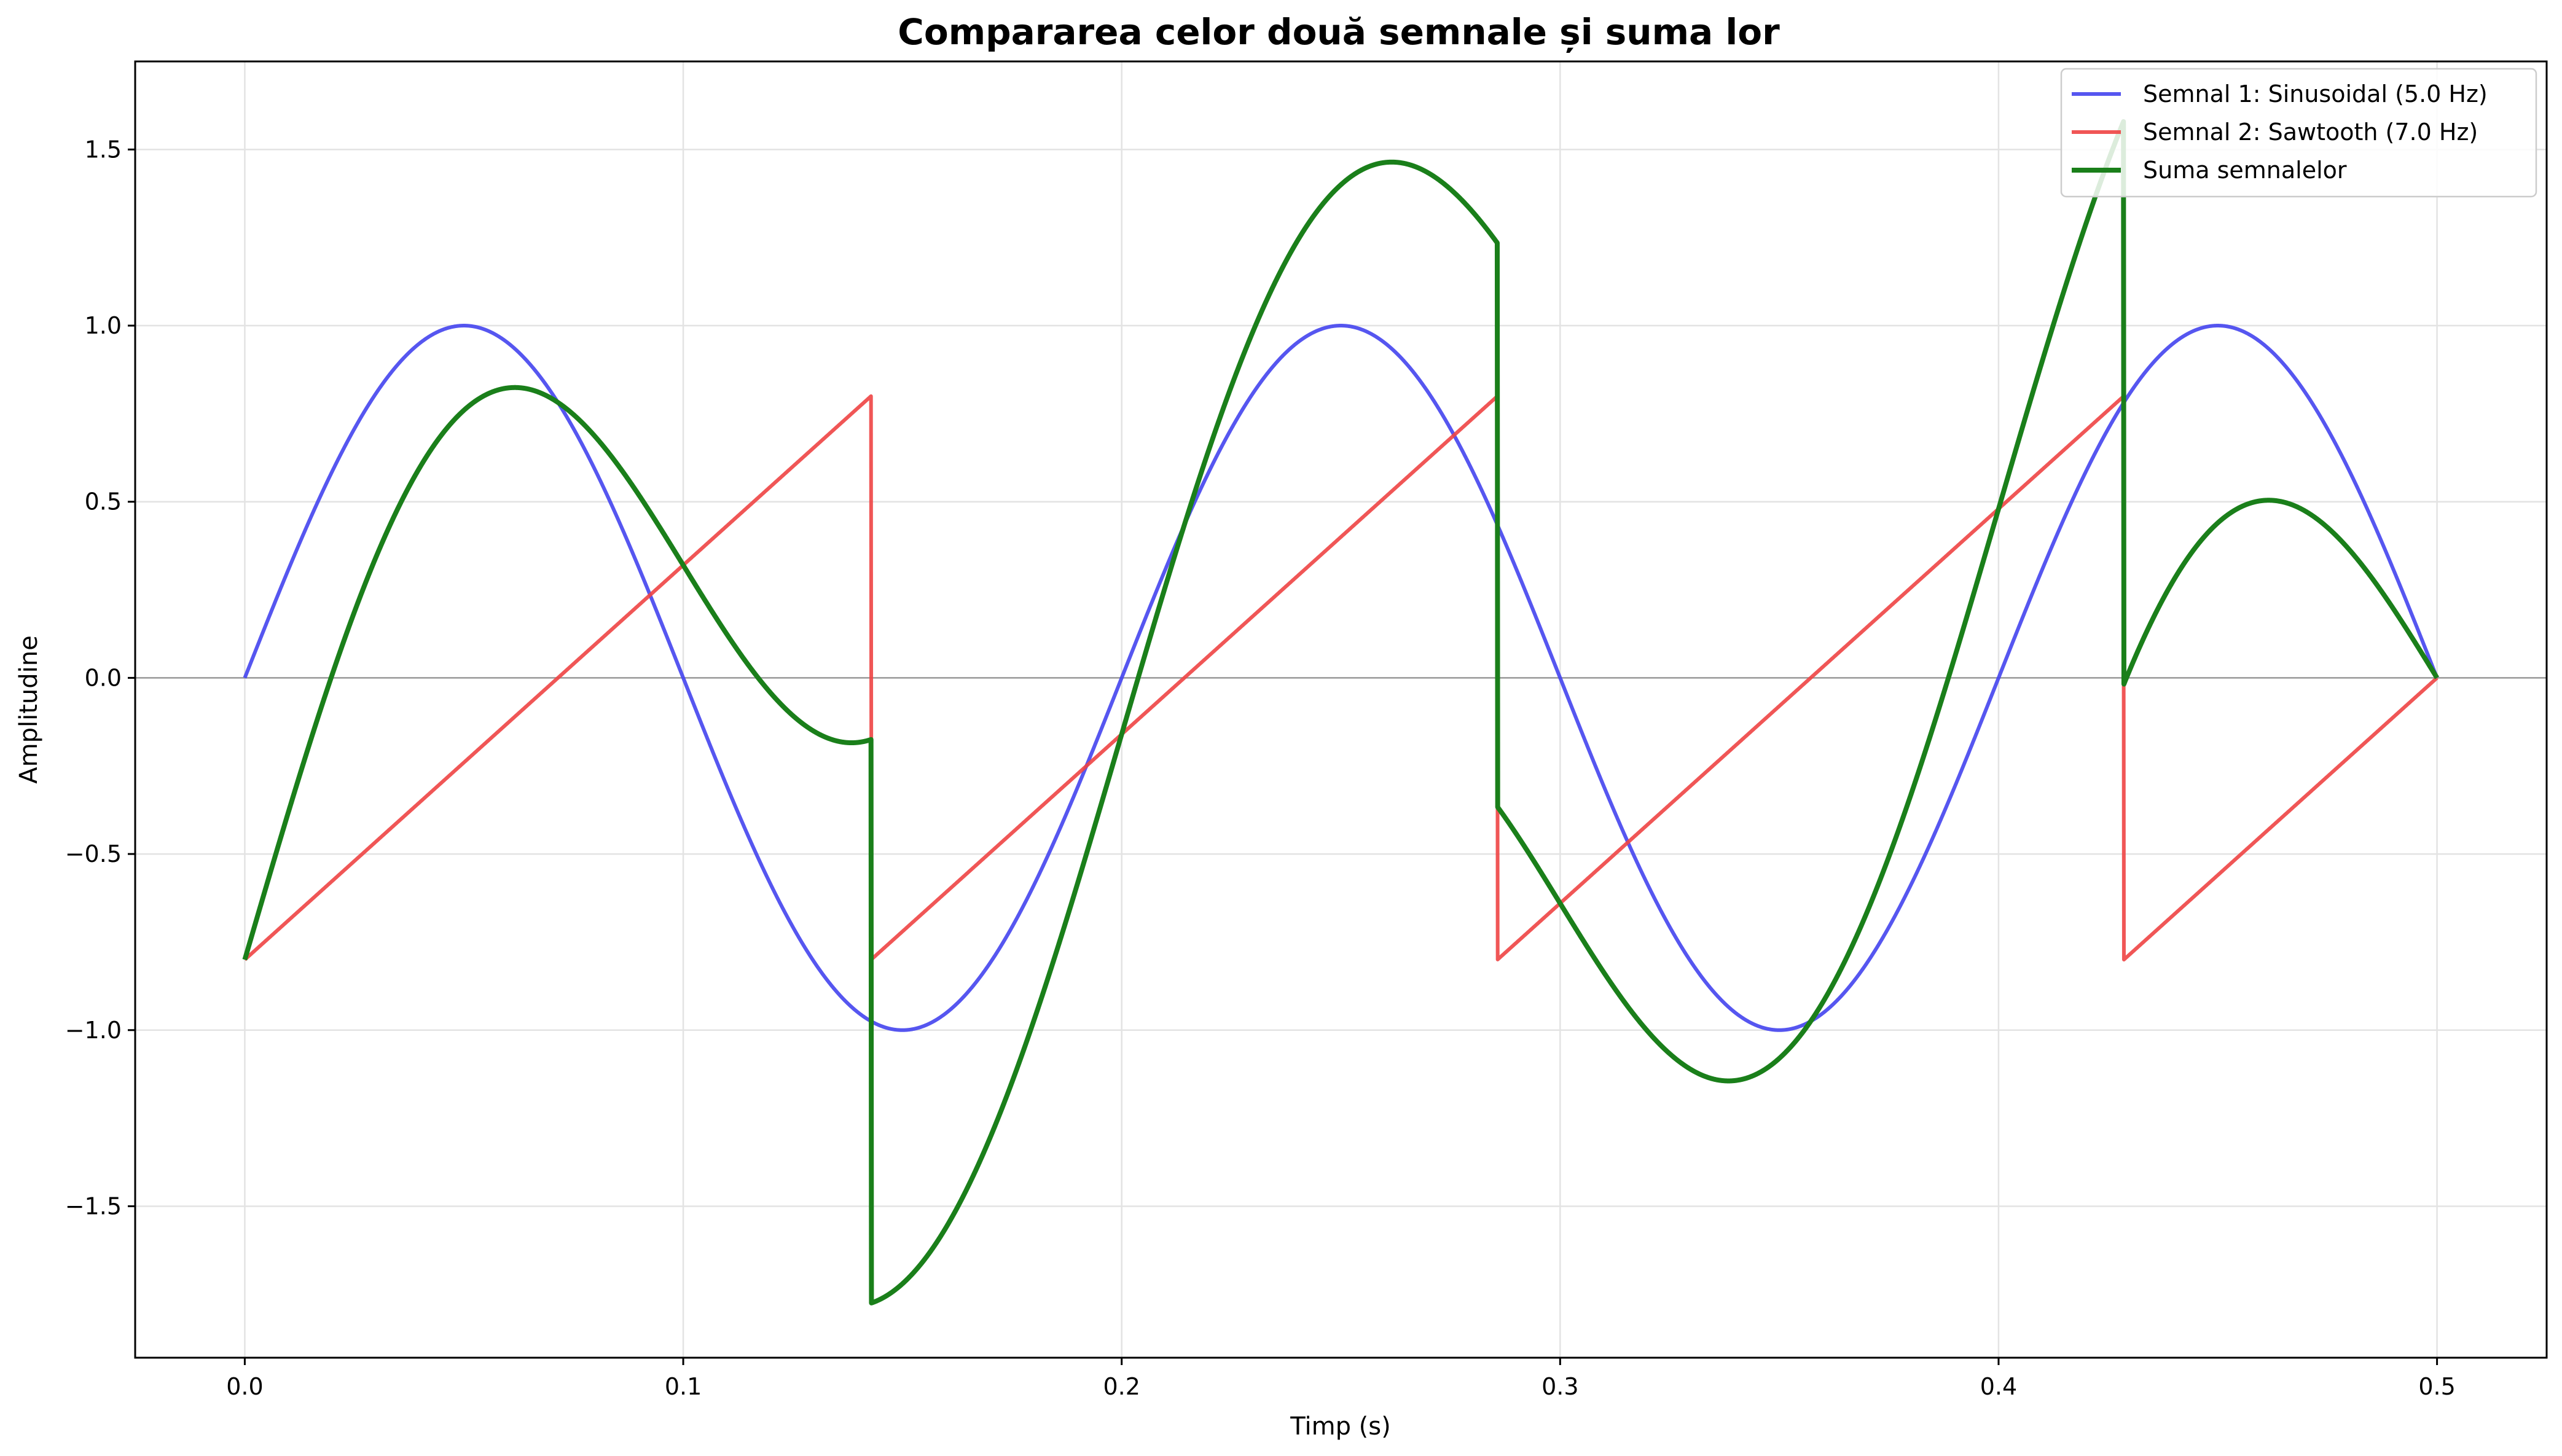  What do you see at coordinates (103, 501) in the screenshot?
I see `y-tick-label: 0.5` at bounding box center [103, 501].